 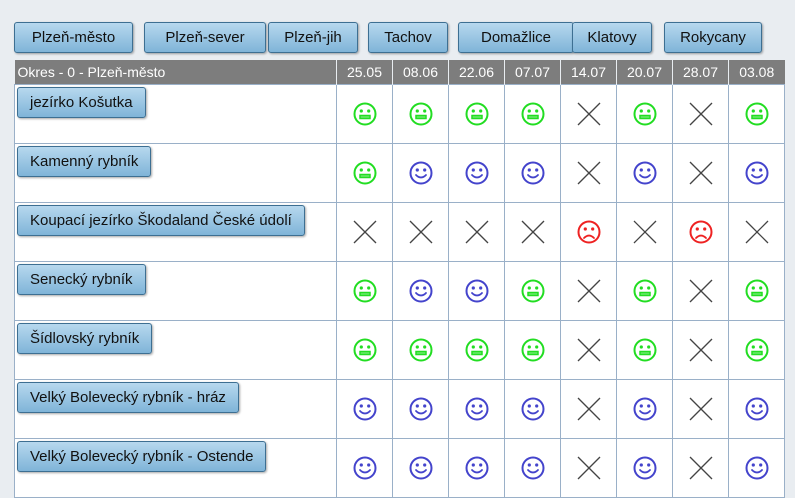 I want to click on location-button: Kamenný rybník, so click(x=84, y=161).